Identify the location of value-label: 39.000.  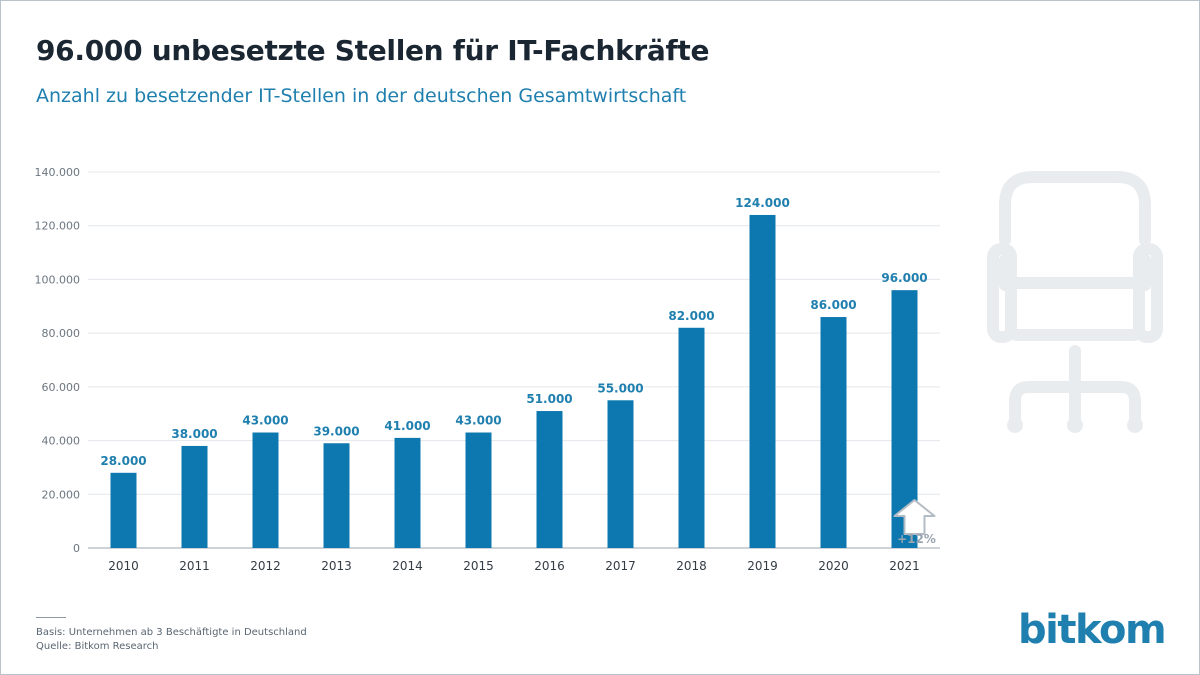
(336, 431).